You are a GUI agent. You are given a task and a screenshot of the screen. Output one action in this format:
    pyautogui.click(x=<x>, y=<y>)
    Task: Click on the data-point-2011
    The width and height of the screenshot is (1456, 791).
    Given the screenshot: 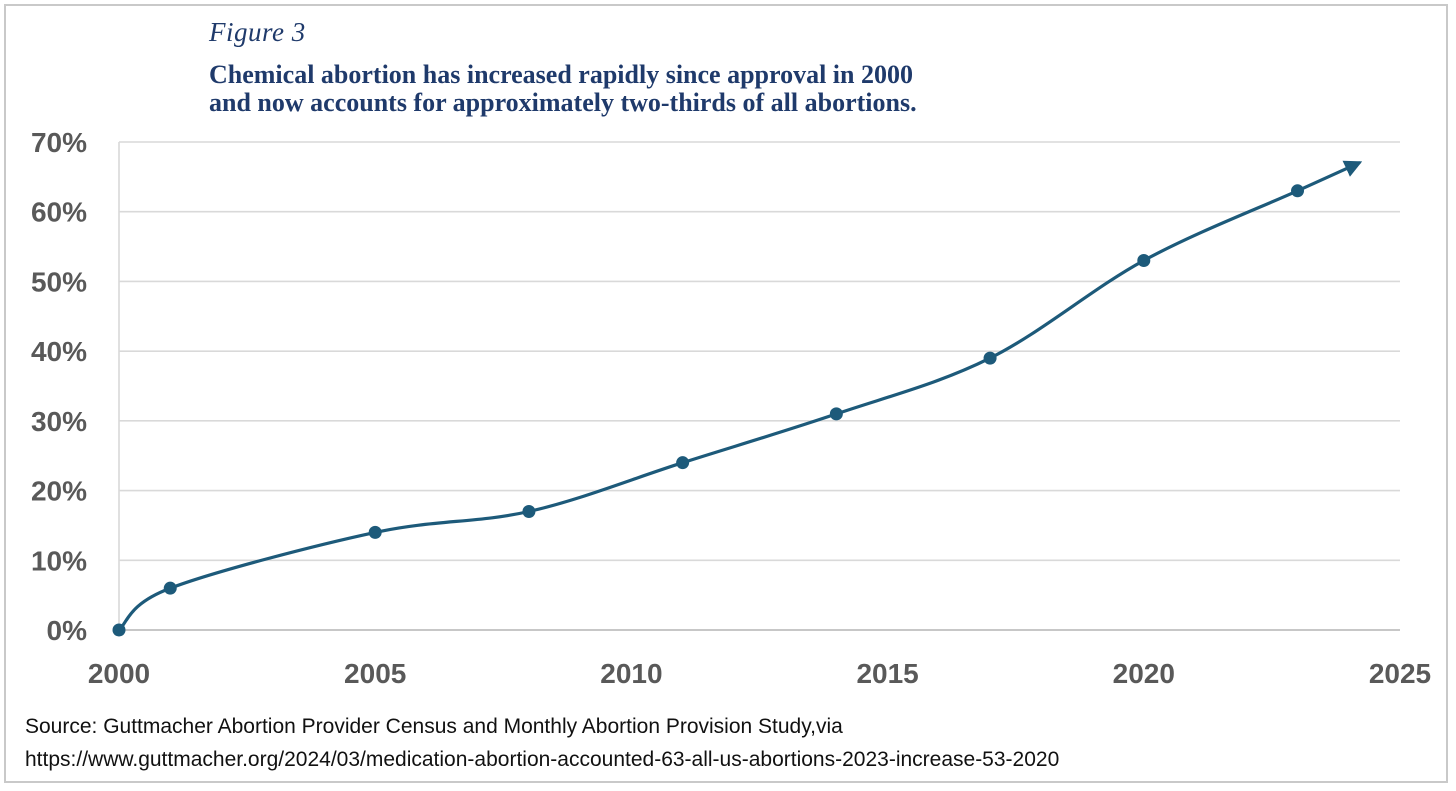 What is the action you would take?
    pyautogui.click(x=683, y=463)
    